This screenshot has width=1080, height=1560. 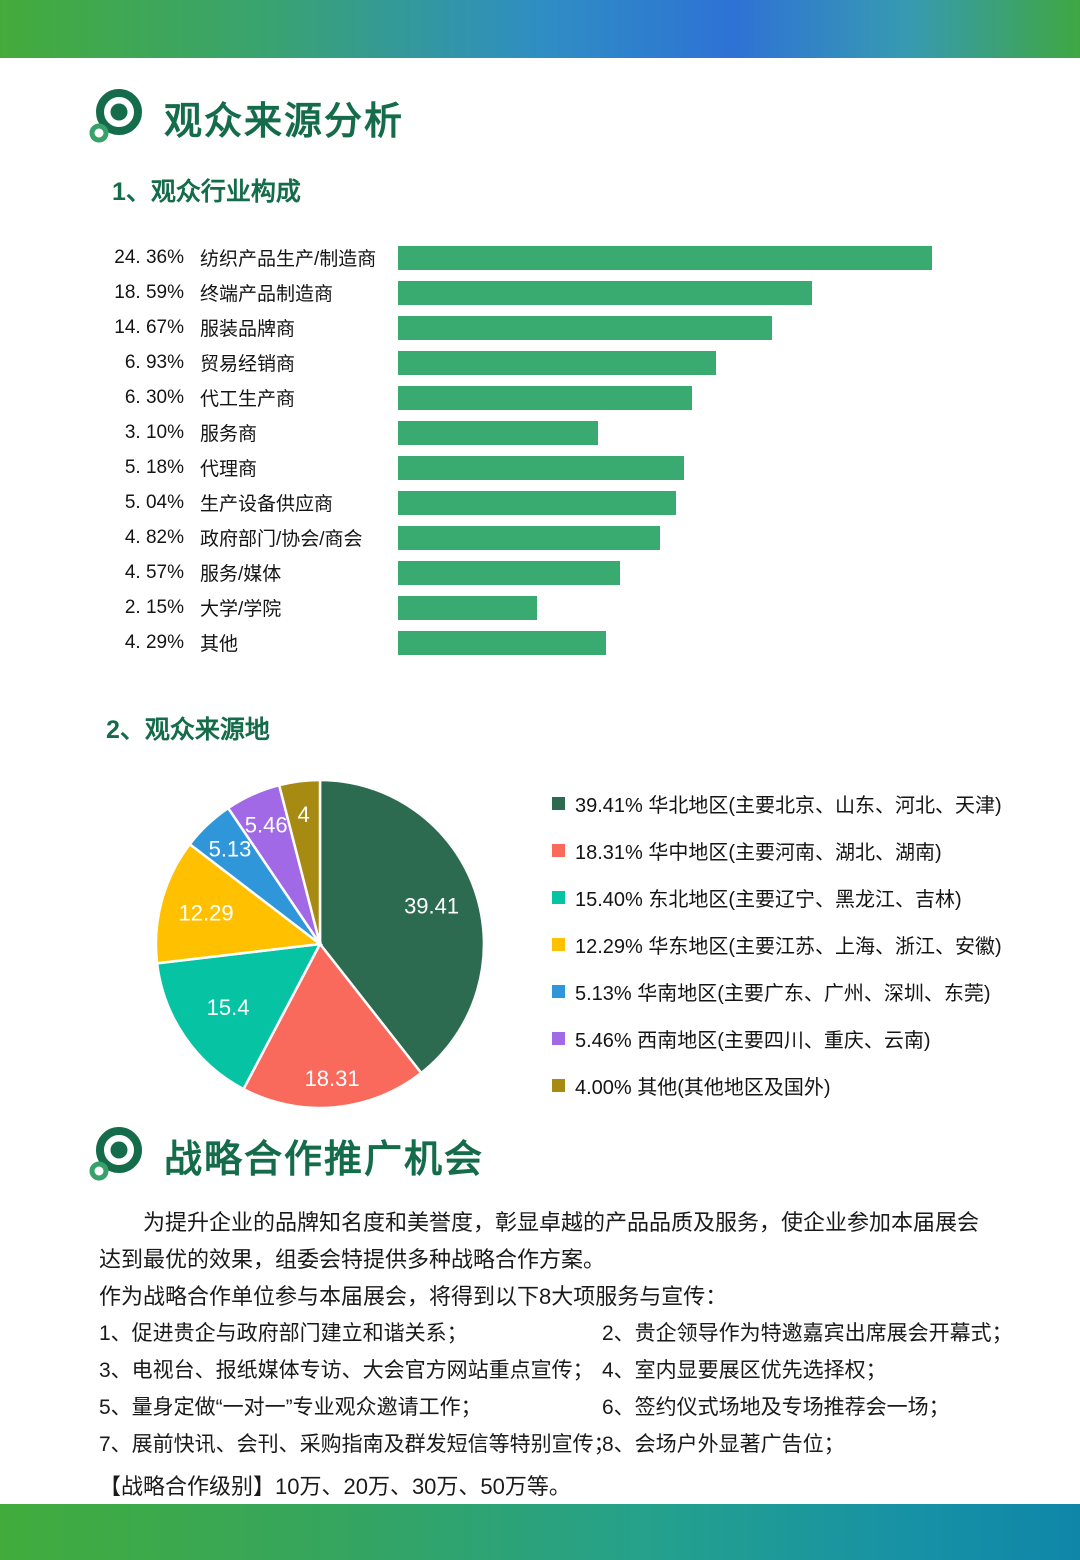 What do you see at coordinates (149, 327) in the screenshot?
I see `bar-value-label: 14. 67%` at bounding box center [149, 327].